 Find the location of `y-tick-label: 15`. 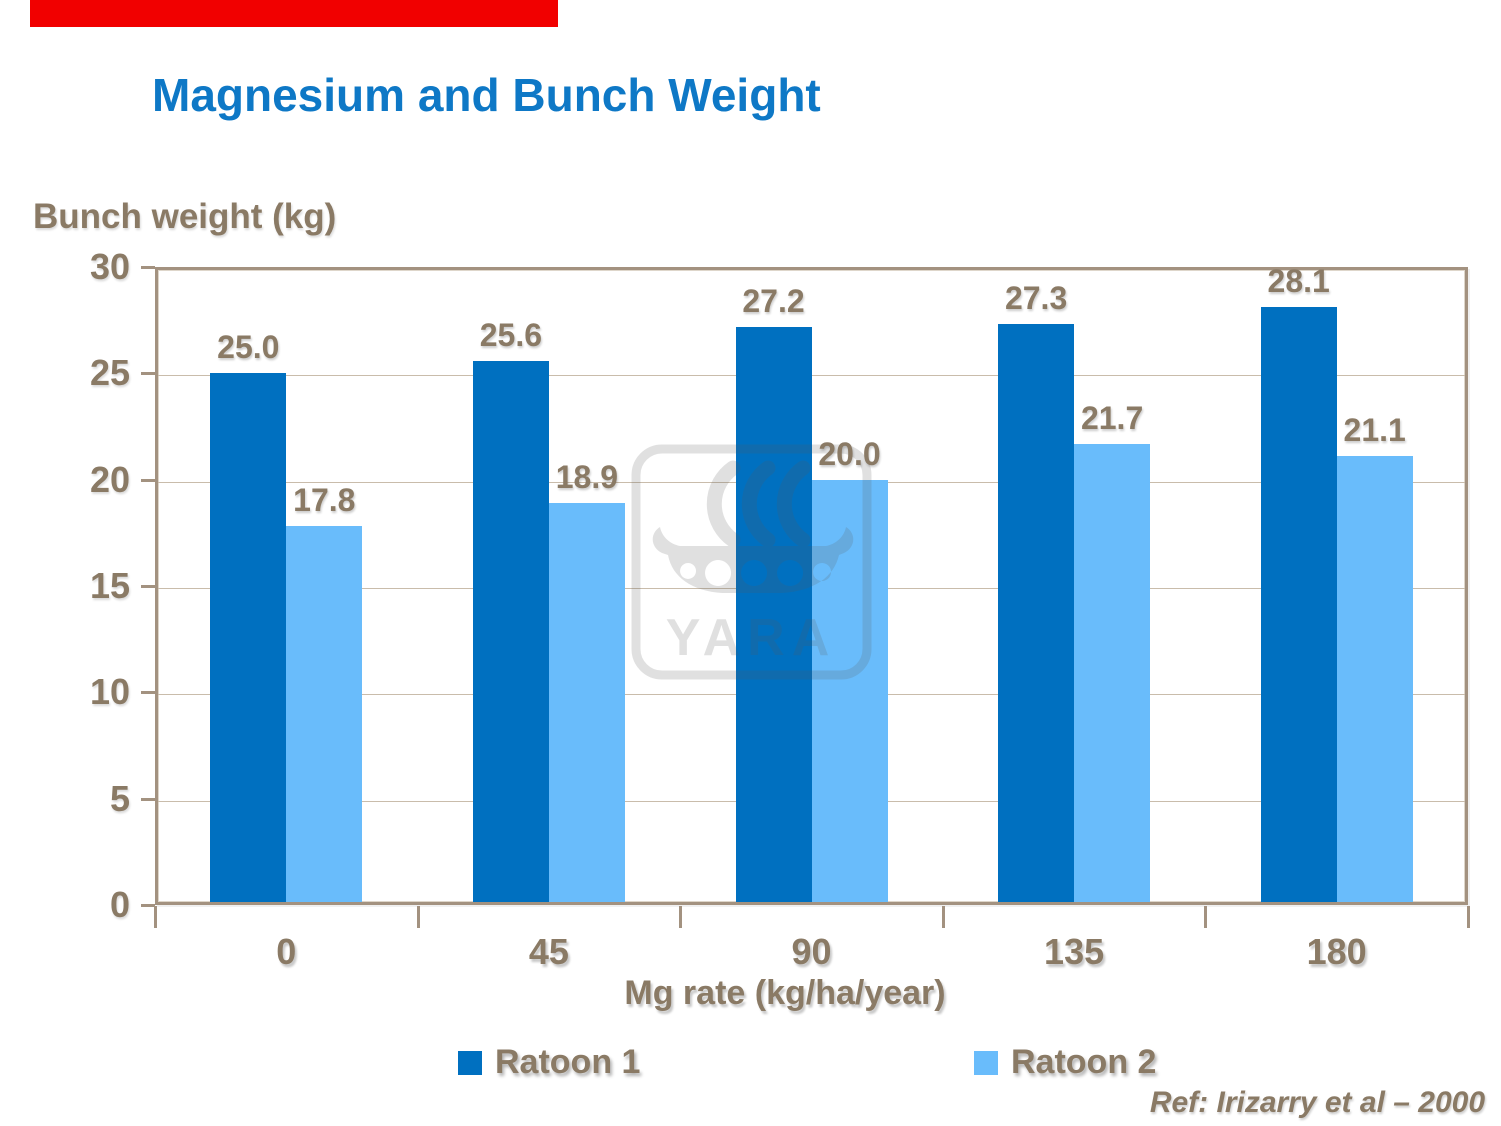

y-tick-label: 15 is located at coordinates (109, 585).